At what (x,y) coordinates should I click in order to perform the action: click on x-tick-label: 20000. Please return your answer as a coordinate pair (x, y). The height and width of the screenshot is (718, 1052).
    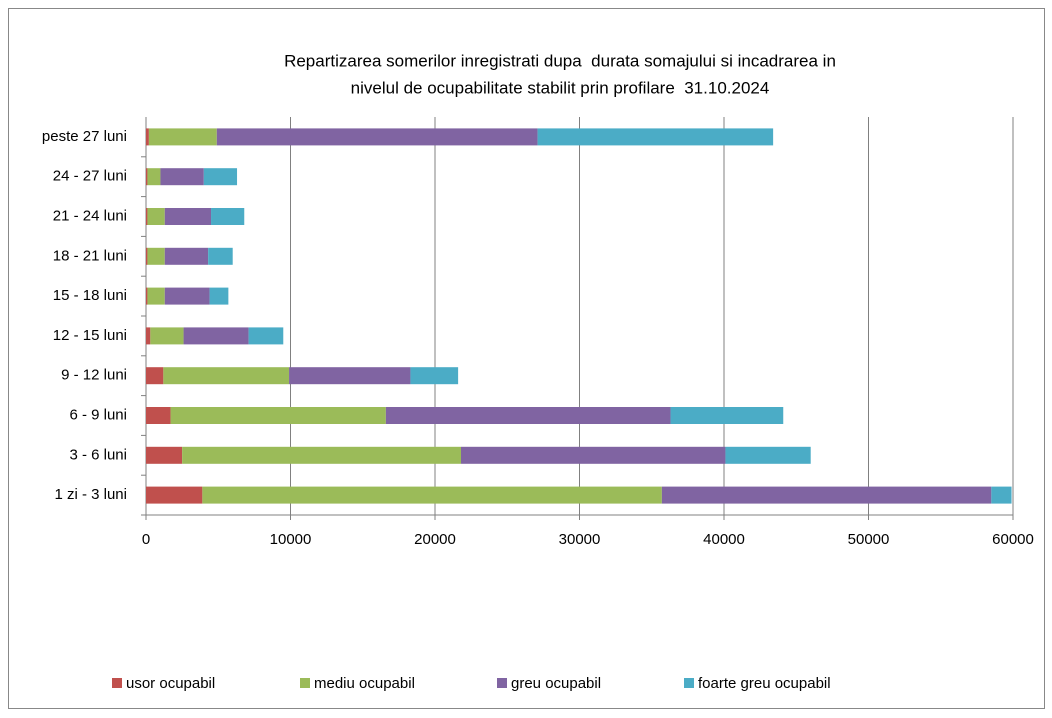
    Looking at the image, I should click on (435, 539).